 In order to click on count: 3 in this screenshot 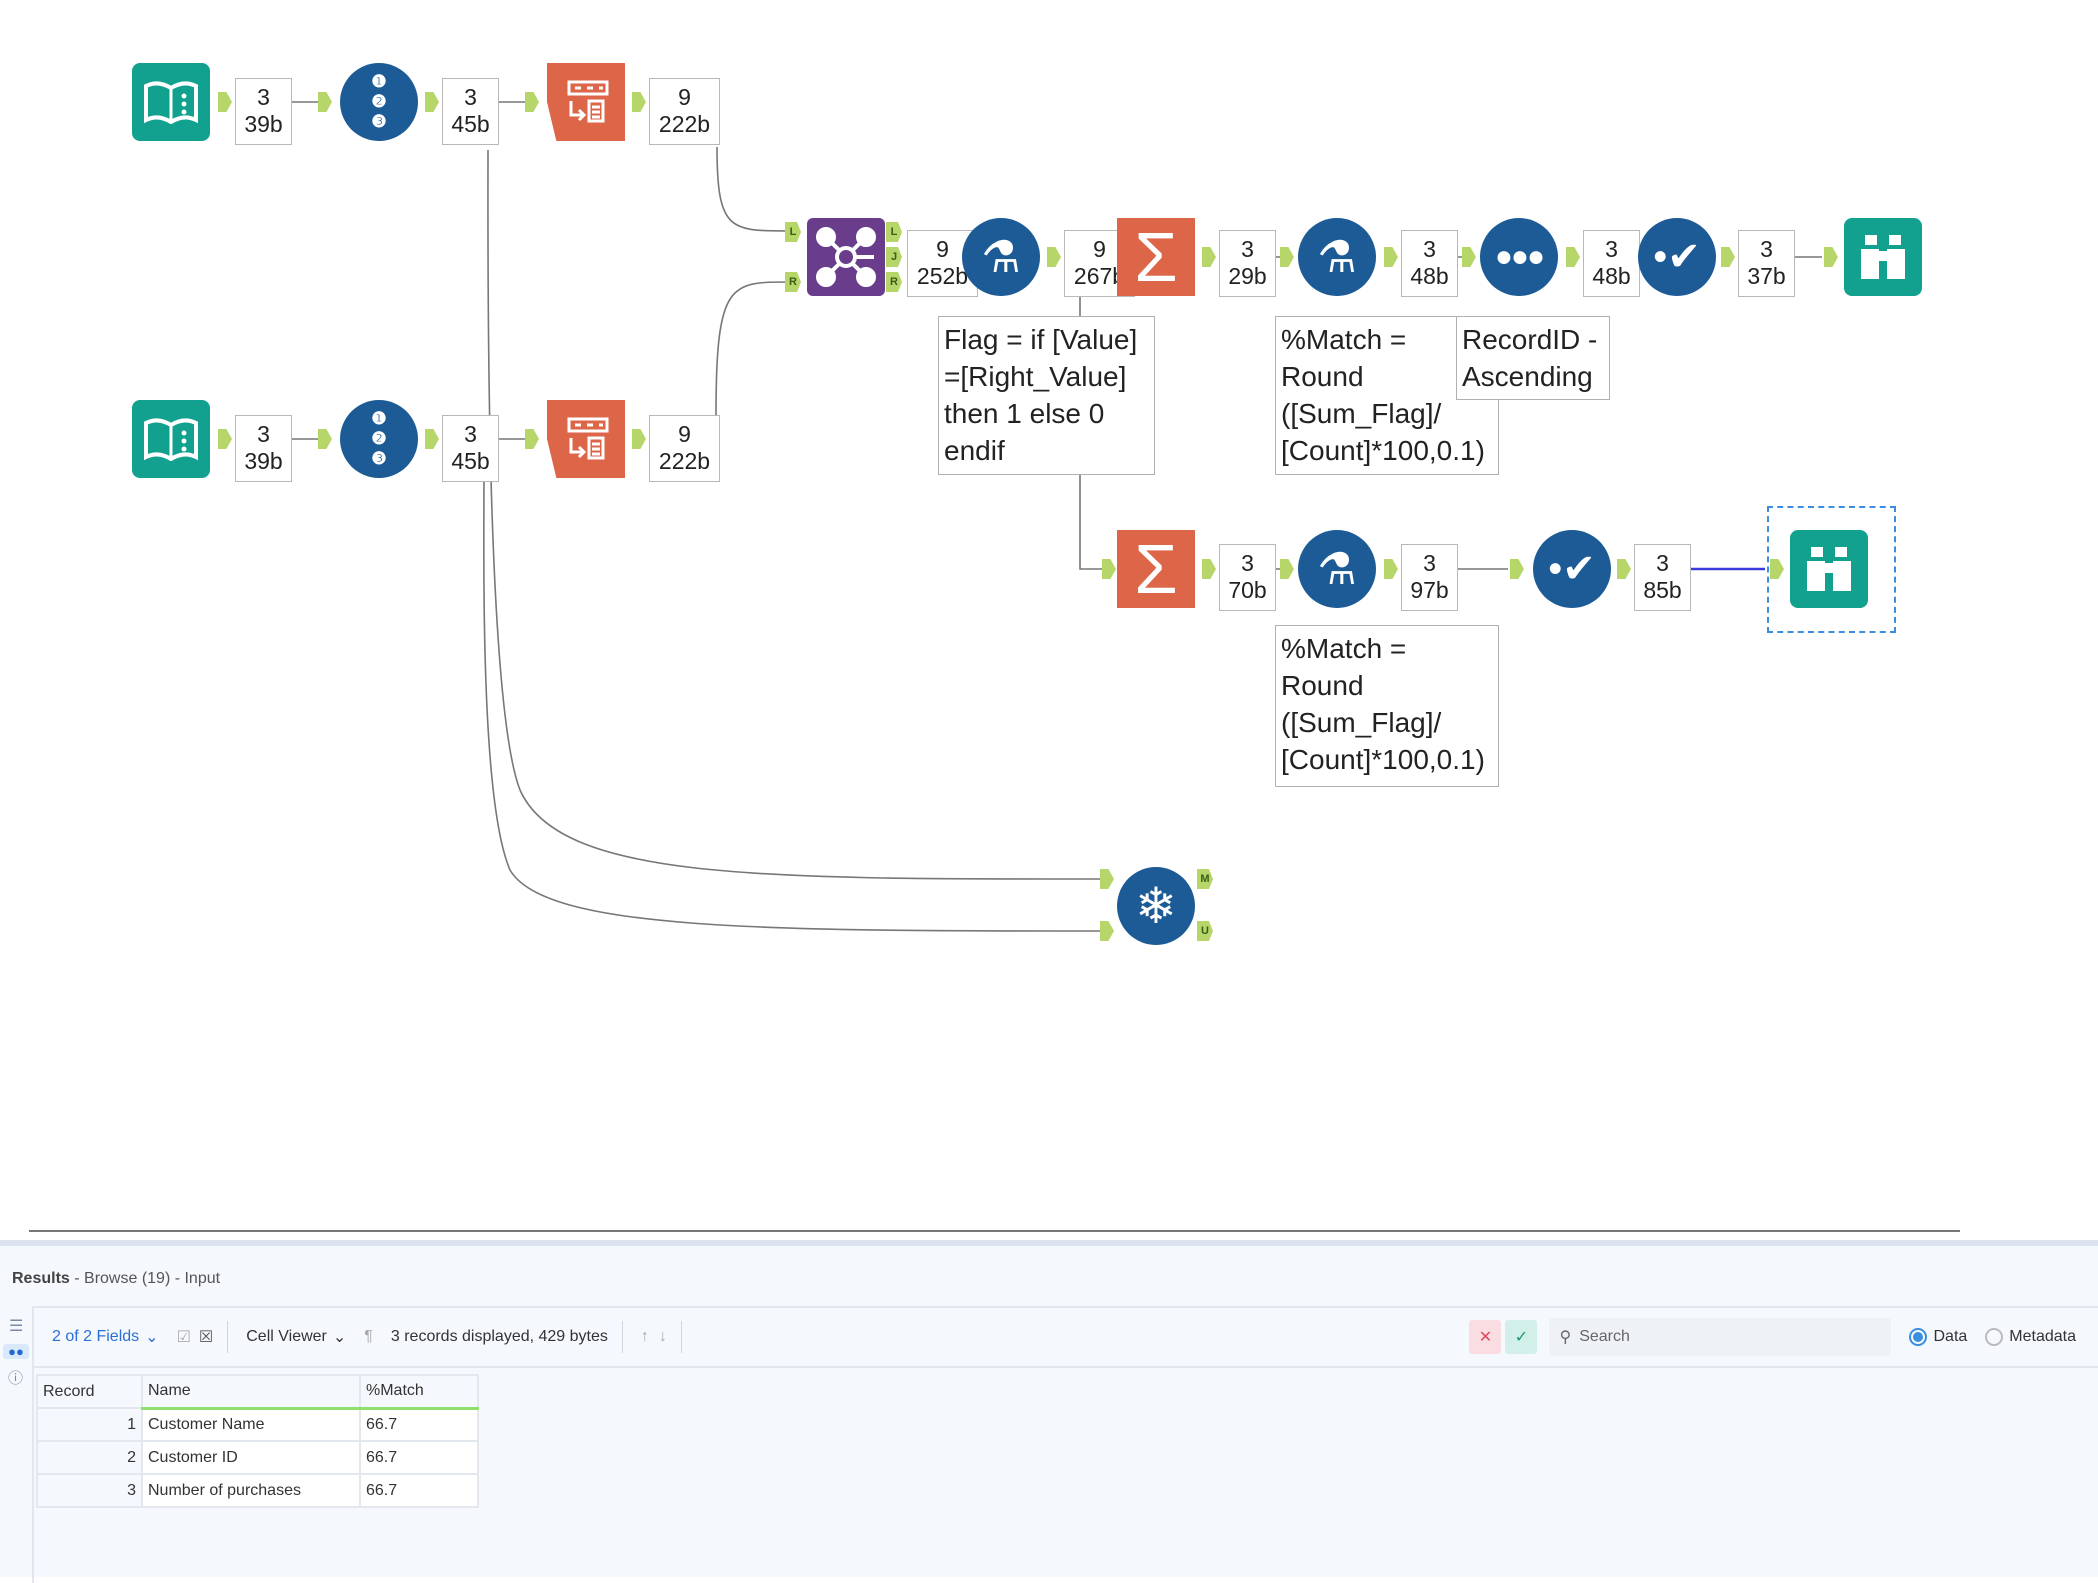, I will do `click(470, 97)`.